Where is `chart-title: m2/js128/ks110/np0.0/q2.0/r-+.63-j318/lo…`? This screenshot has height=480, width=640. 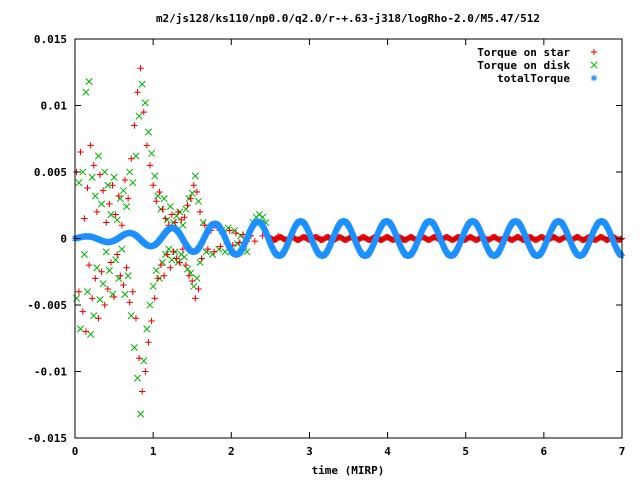 chart-title: m2/js128/ks110/np0.0/q2.0/r-+.63-j318/lo… is located at coordinates (348, 18).